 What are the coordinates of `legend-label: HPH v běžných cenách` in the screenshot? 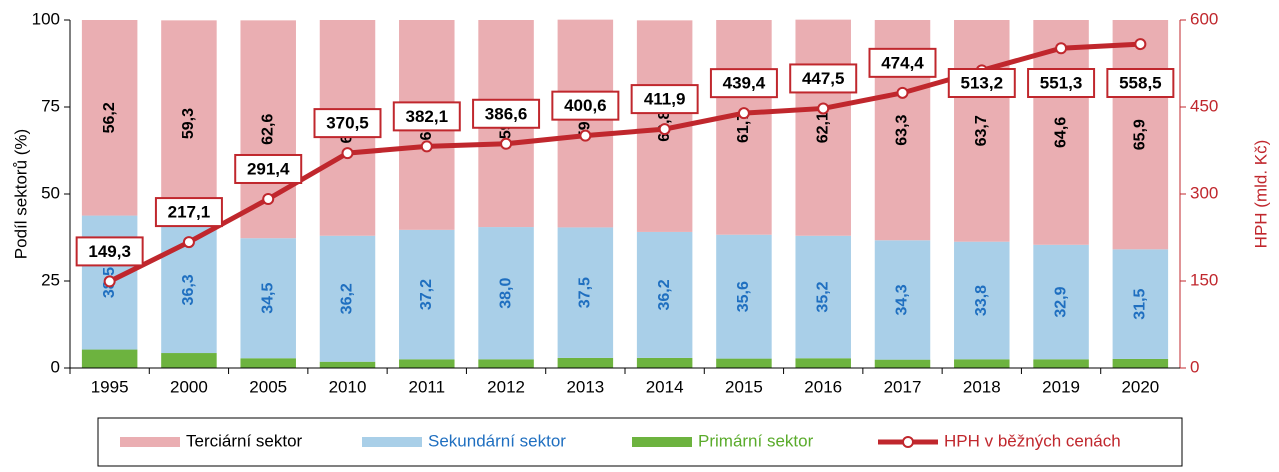 It's located at (1032, 440).